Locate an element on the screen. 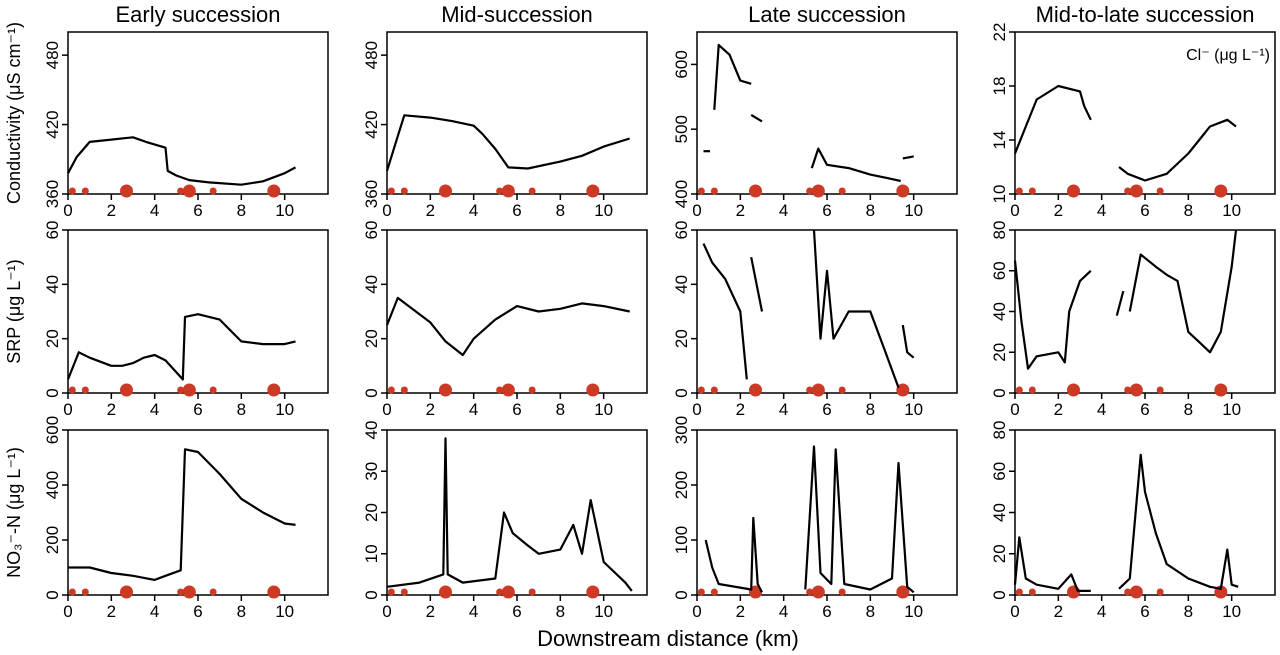  y-tick-label: 500 is located at coordinates (681, 129).